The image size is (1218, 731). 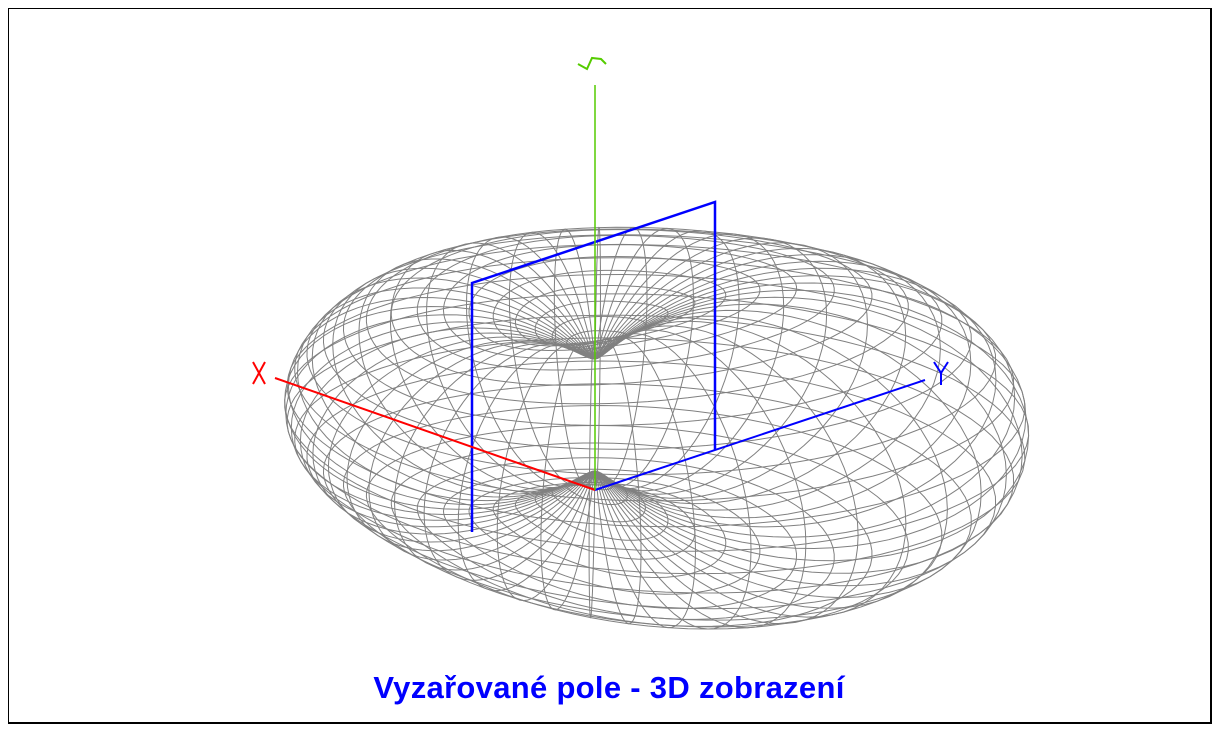 I want to click on z-axis-label, so click(x=592, y=63).